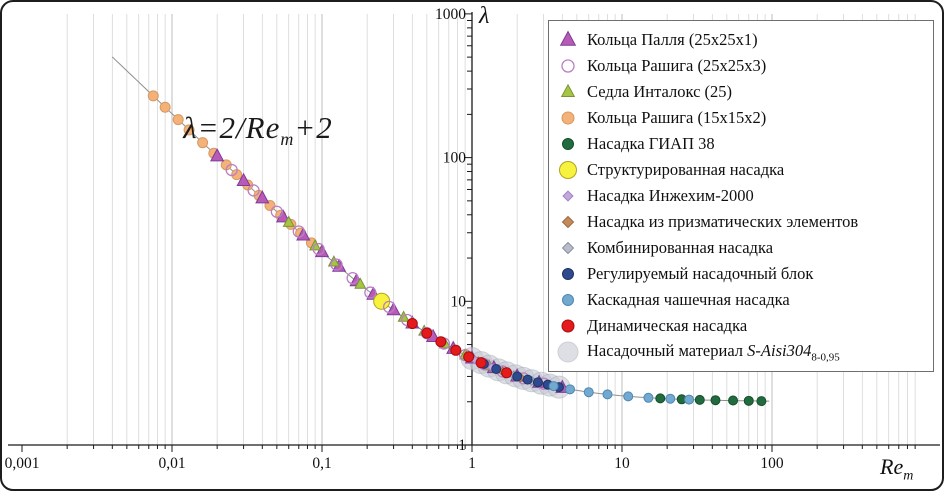 The height and width of the screenshot is (491, 944). I want to click on x-axis-title-text: Re, so click(892, 466).